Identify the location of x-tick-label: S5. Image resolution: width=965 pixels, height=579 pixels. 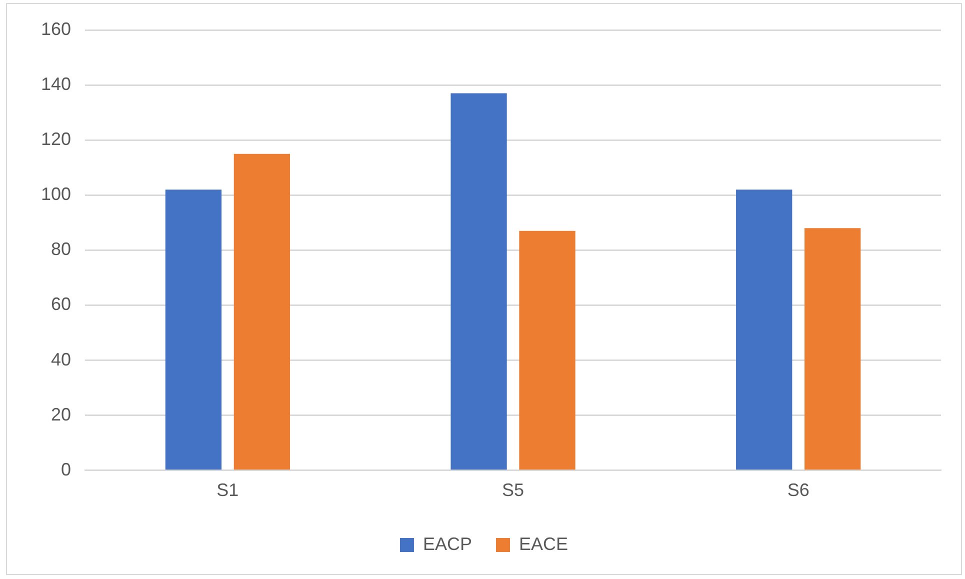
(513, 490).